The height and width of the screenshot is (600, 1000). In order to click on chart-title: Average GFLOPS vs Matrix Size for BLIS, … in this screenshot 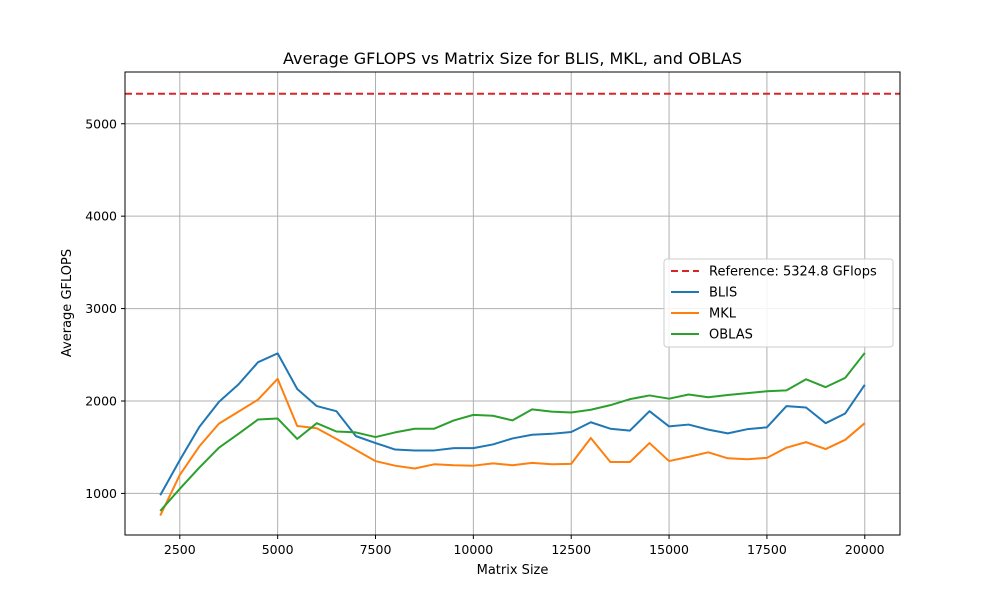, I will do `click(512, 58)`.